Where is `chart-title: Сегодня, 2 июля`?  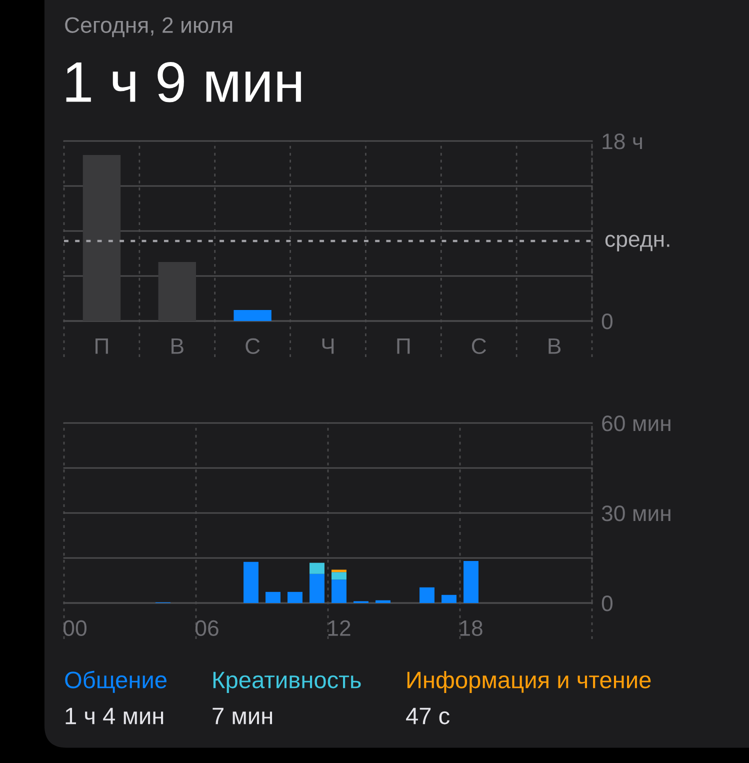 chart-title: Сегодня, 2 июля is located at coordinates (148, 27).